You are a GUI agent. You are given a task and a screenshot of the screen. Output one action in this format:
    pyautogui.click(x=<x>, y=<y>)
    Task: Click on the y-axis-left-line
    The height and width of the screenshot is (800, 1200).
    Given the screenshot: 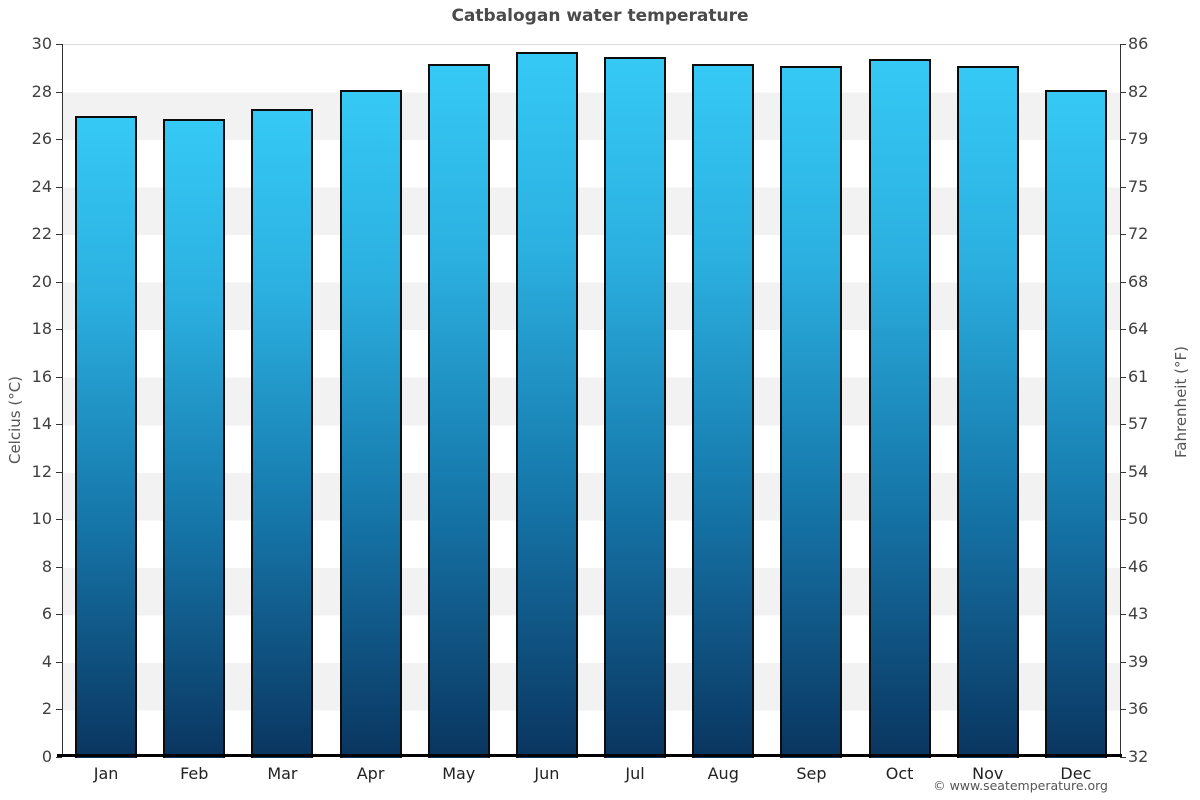 What is the action you would take?
    pyautogui.click(x=62, y=400)
    